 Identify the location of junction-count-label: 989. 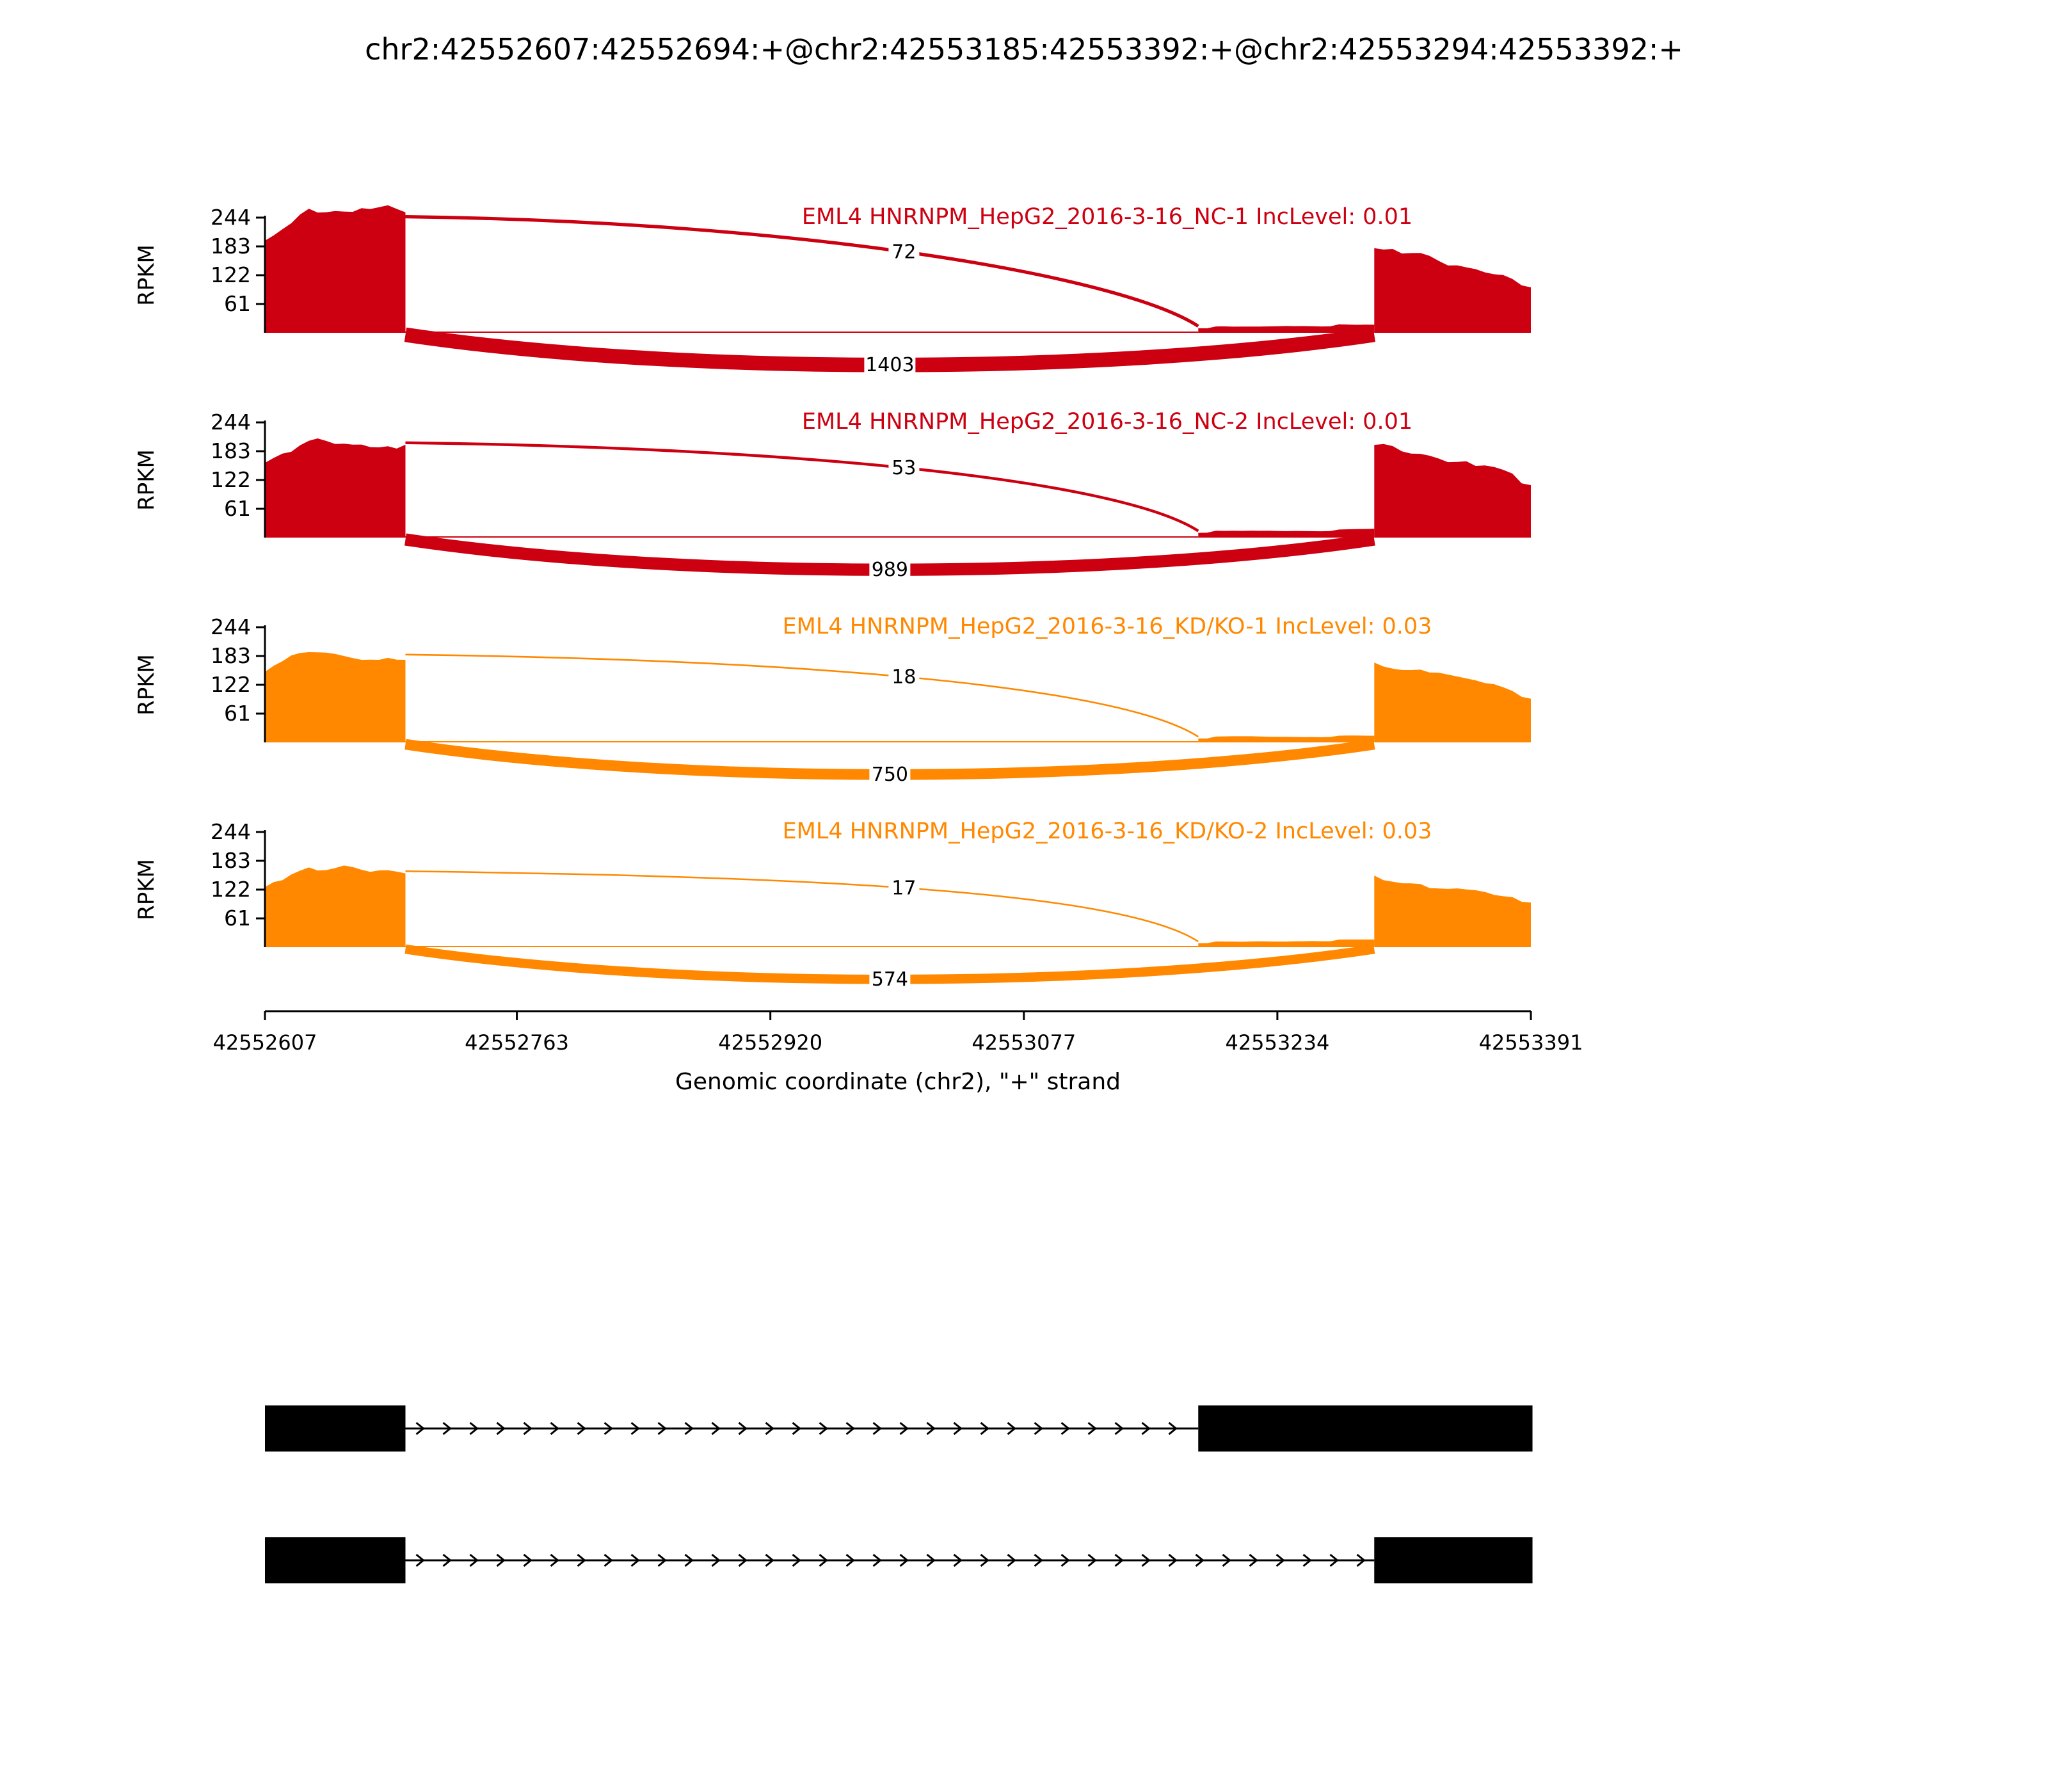
(890, 570).